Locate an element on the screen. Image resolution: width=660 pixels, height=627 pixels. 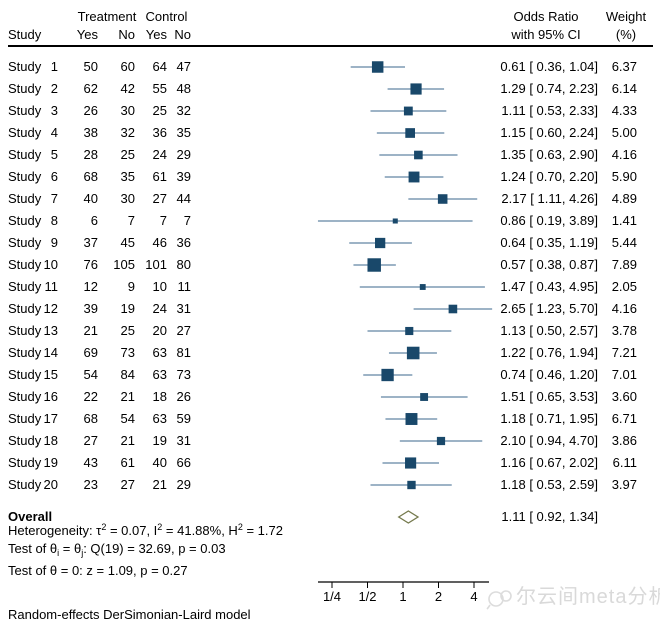
treatment-no-count: 105 is located at coordinates (124, 264).